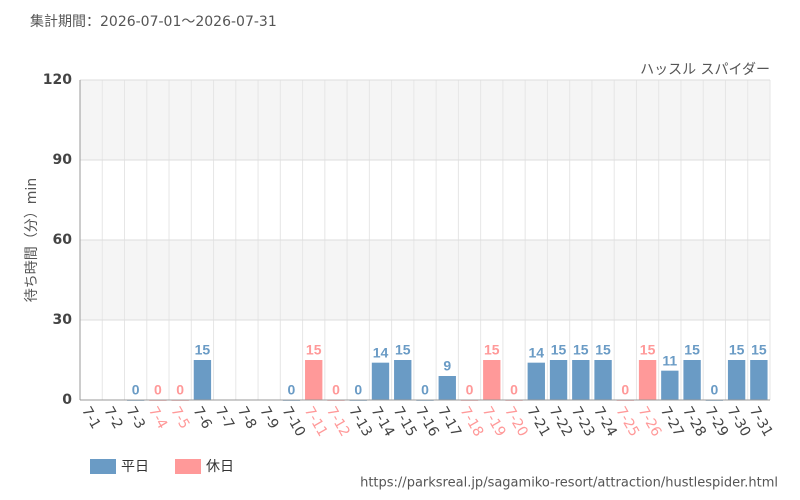  Describe the element at coordinates (63, 240) in the screenshot. I see `y-tick-label: 60` at that location.